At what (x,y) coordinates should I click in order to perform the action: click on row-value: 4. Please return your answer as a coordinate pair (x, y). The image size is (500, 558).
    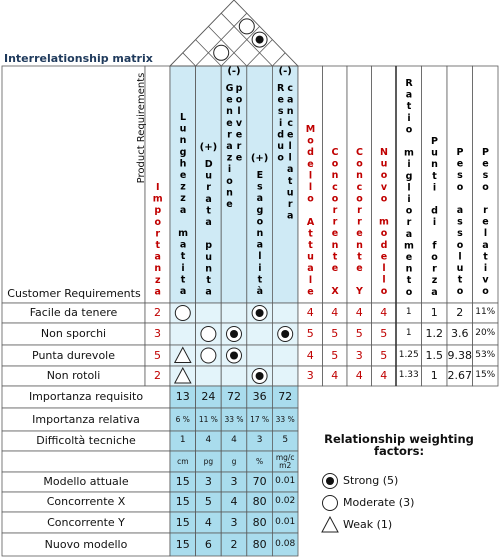
    Looking at the image, I should click on (208, 440).